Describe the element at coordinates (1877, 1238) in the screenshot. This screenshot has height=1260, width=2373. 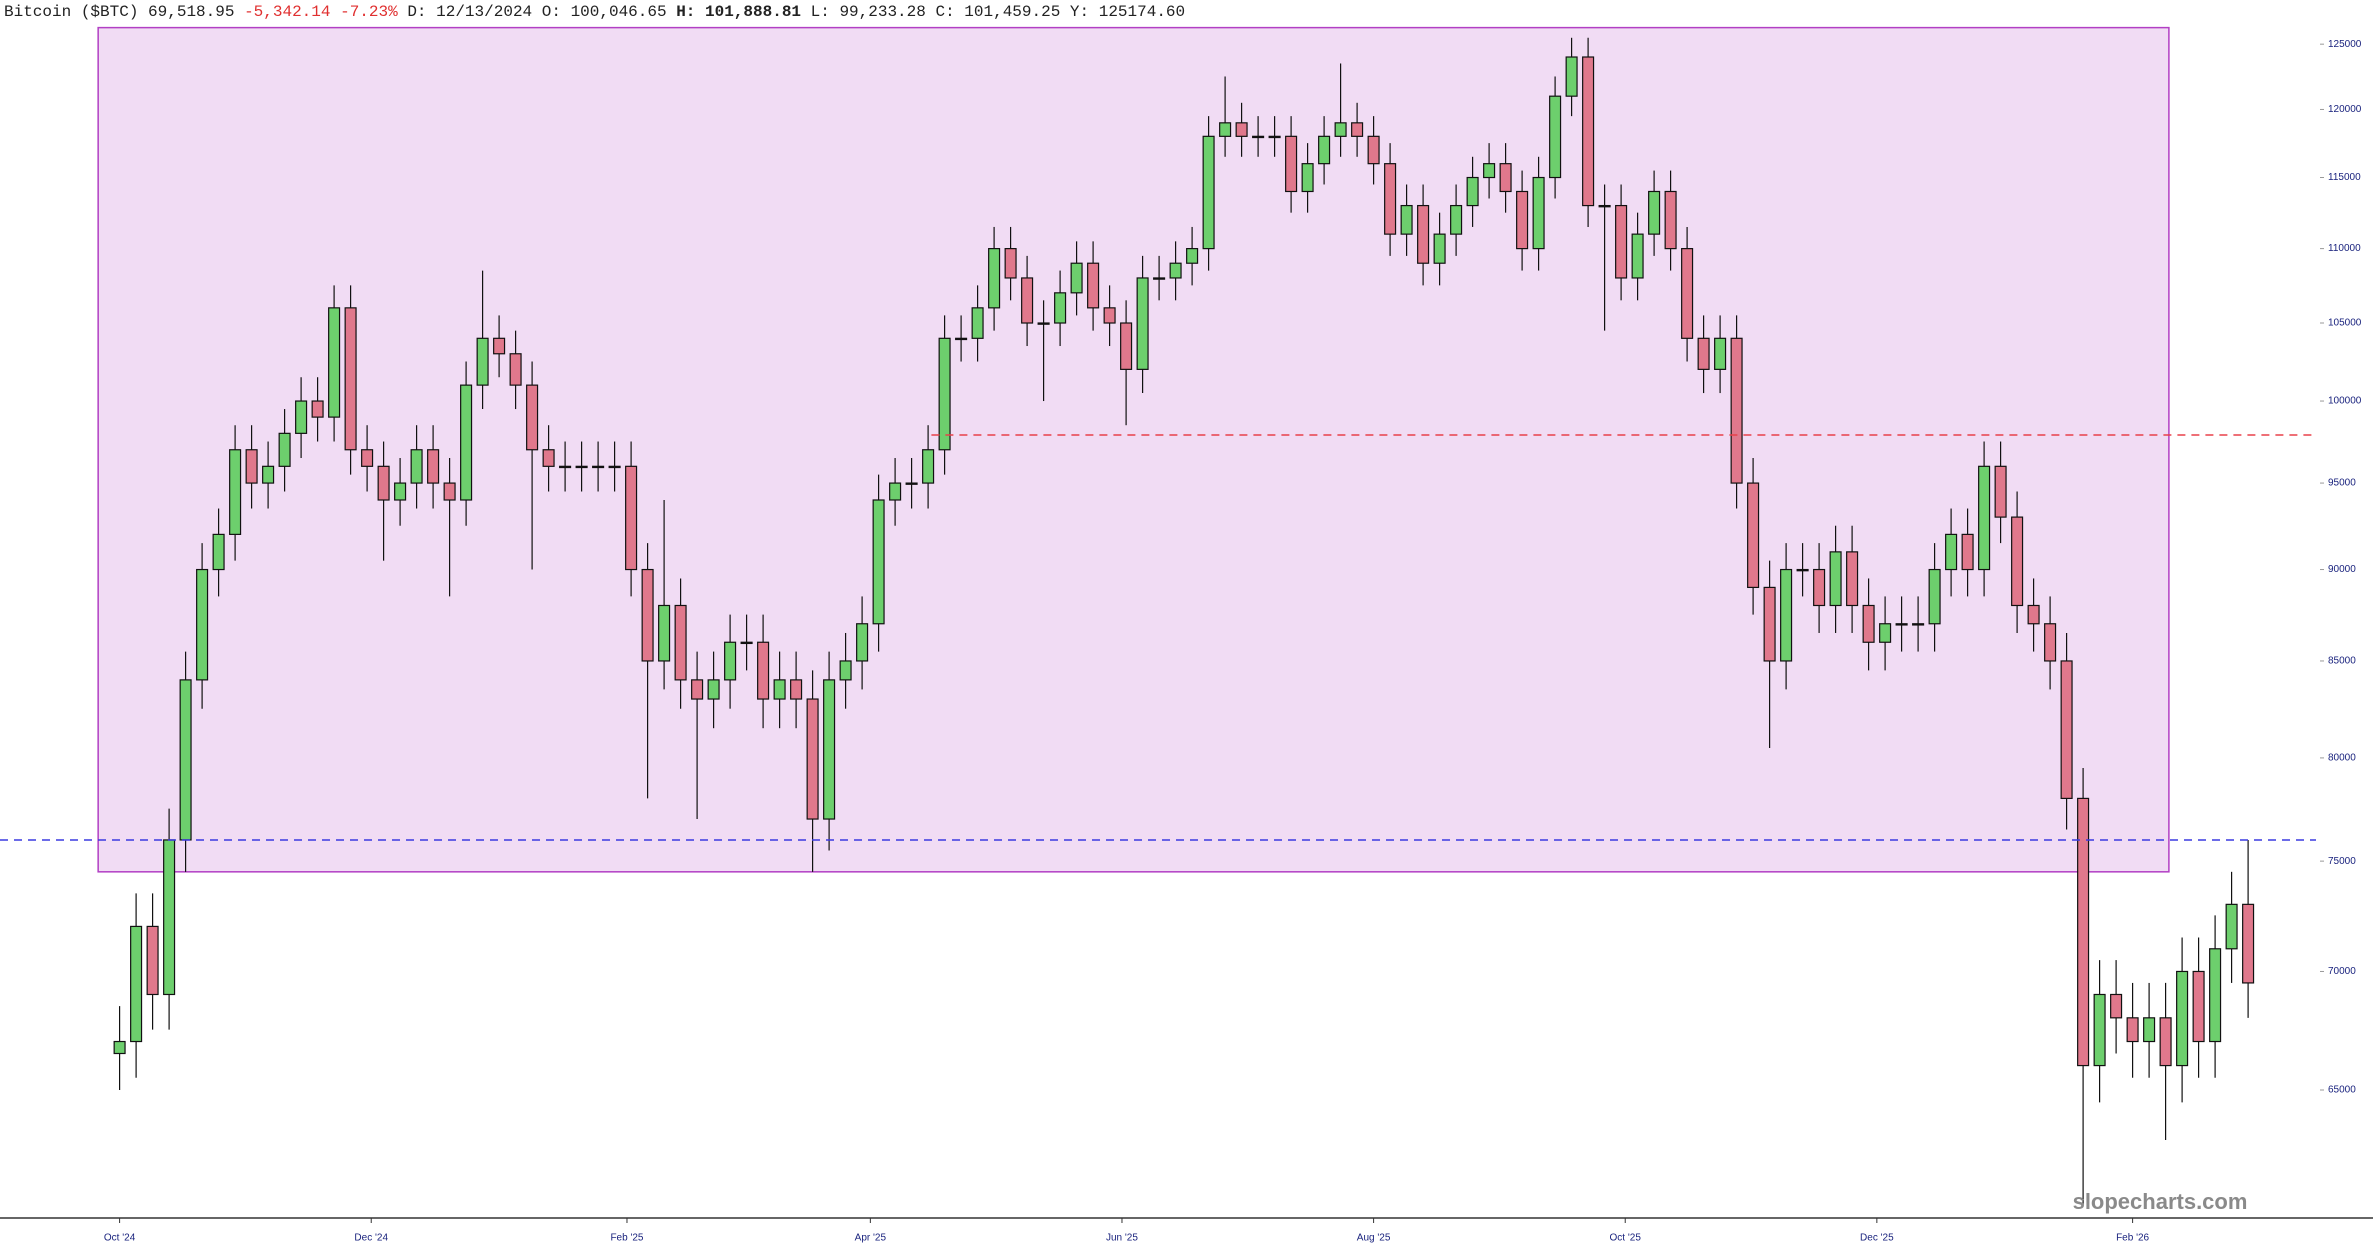
I see `x-tick-label: Dec '25` at that location.